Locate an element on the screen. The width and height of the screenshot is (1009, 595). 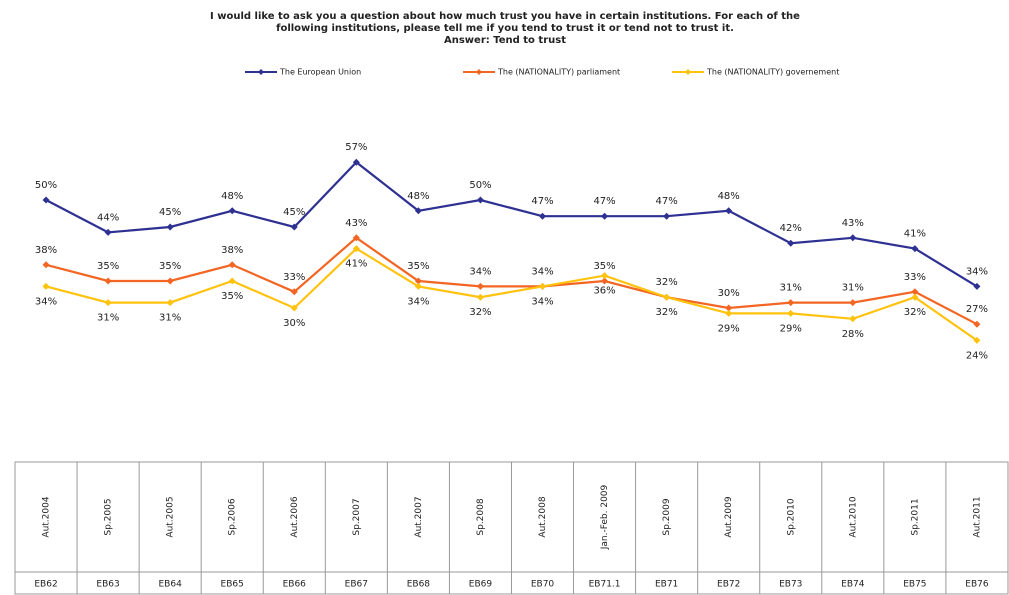
data-label: 57% is located at coordinates (356, 147).